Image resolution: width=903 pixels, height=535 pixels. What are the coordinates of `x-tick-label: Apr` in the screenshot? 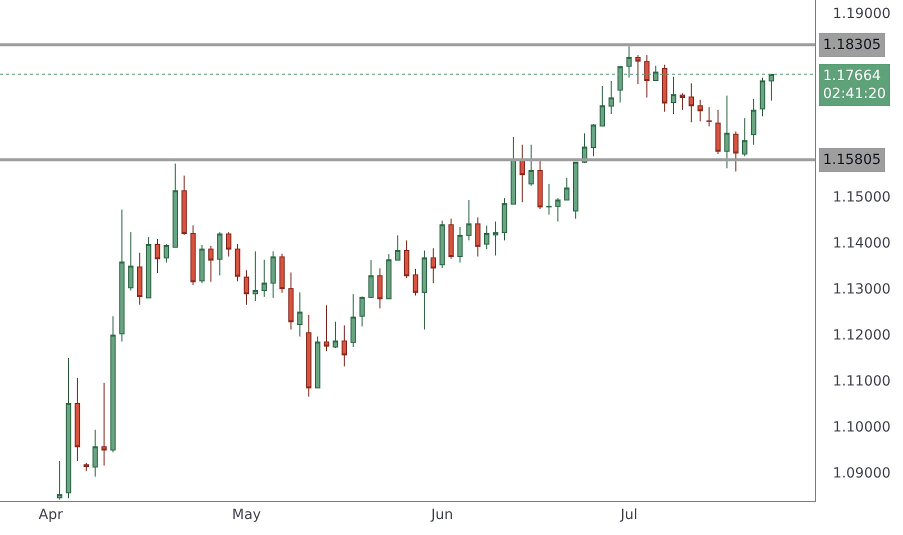 It's located at (51, 514).